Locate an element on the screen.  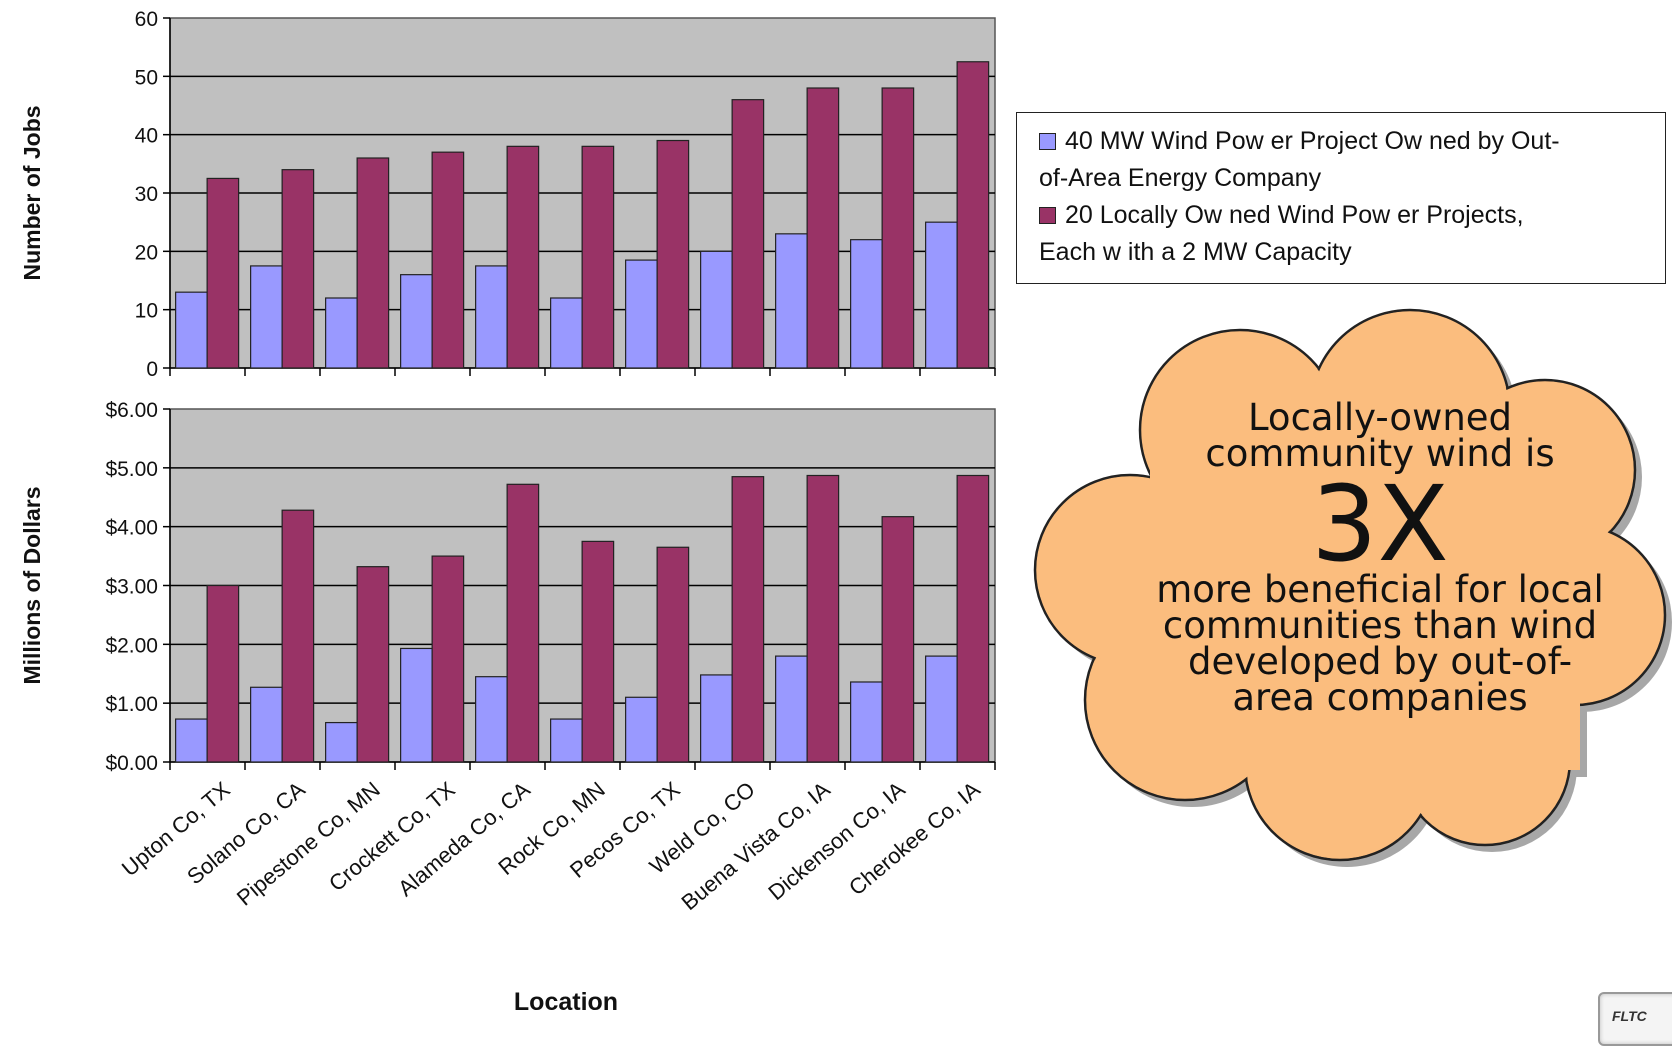
y-tick-label: $4.00 is located at coordinates (131, 528).